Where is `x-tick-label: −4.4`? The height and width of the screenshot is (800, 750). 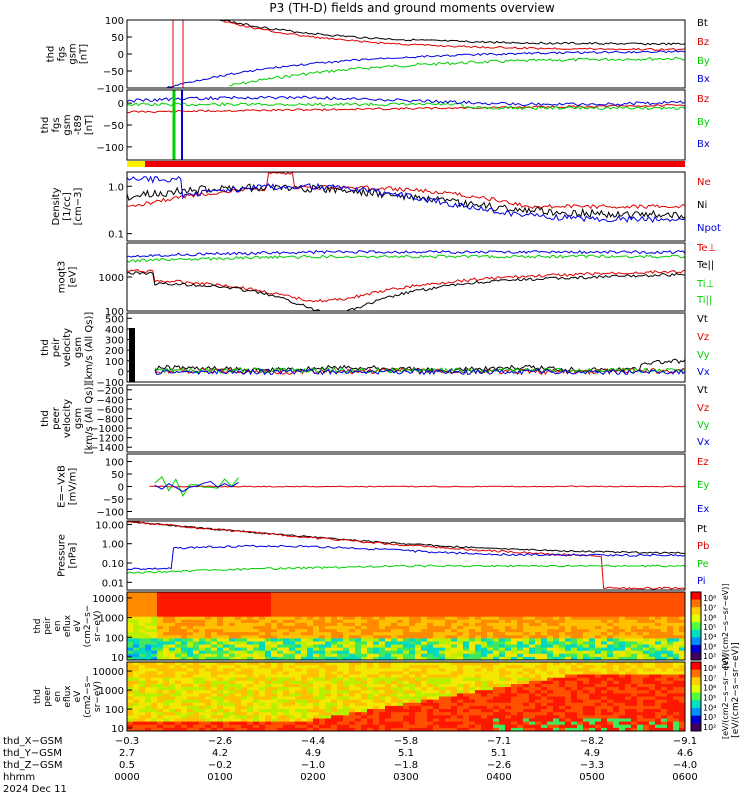 x-tick-label: −4.4 is located at coordinates (313, 741).